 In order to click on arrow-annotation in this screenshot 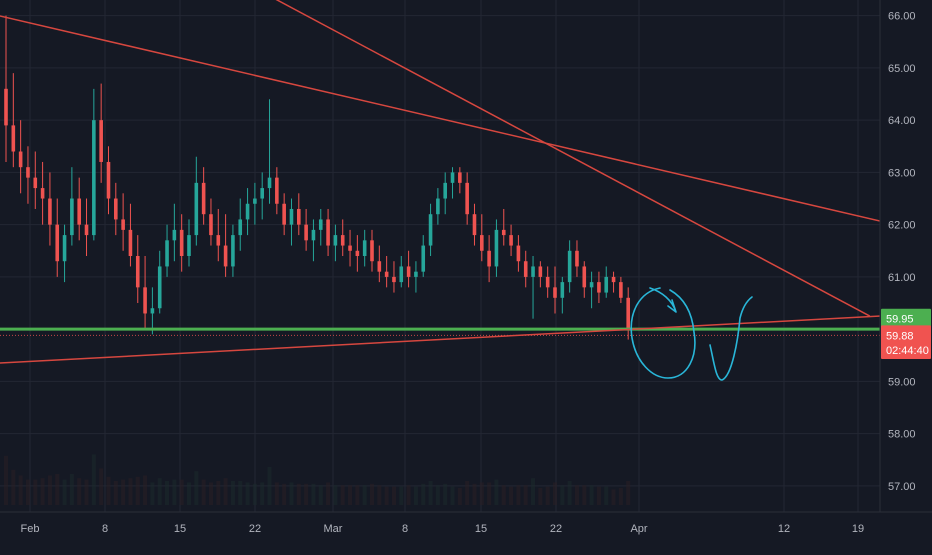, I will do `click(663, 300)`.